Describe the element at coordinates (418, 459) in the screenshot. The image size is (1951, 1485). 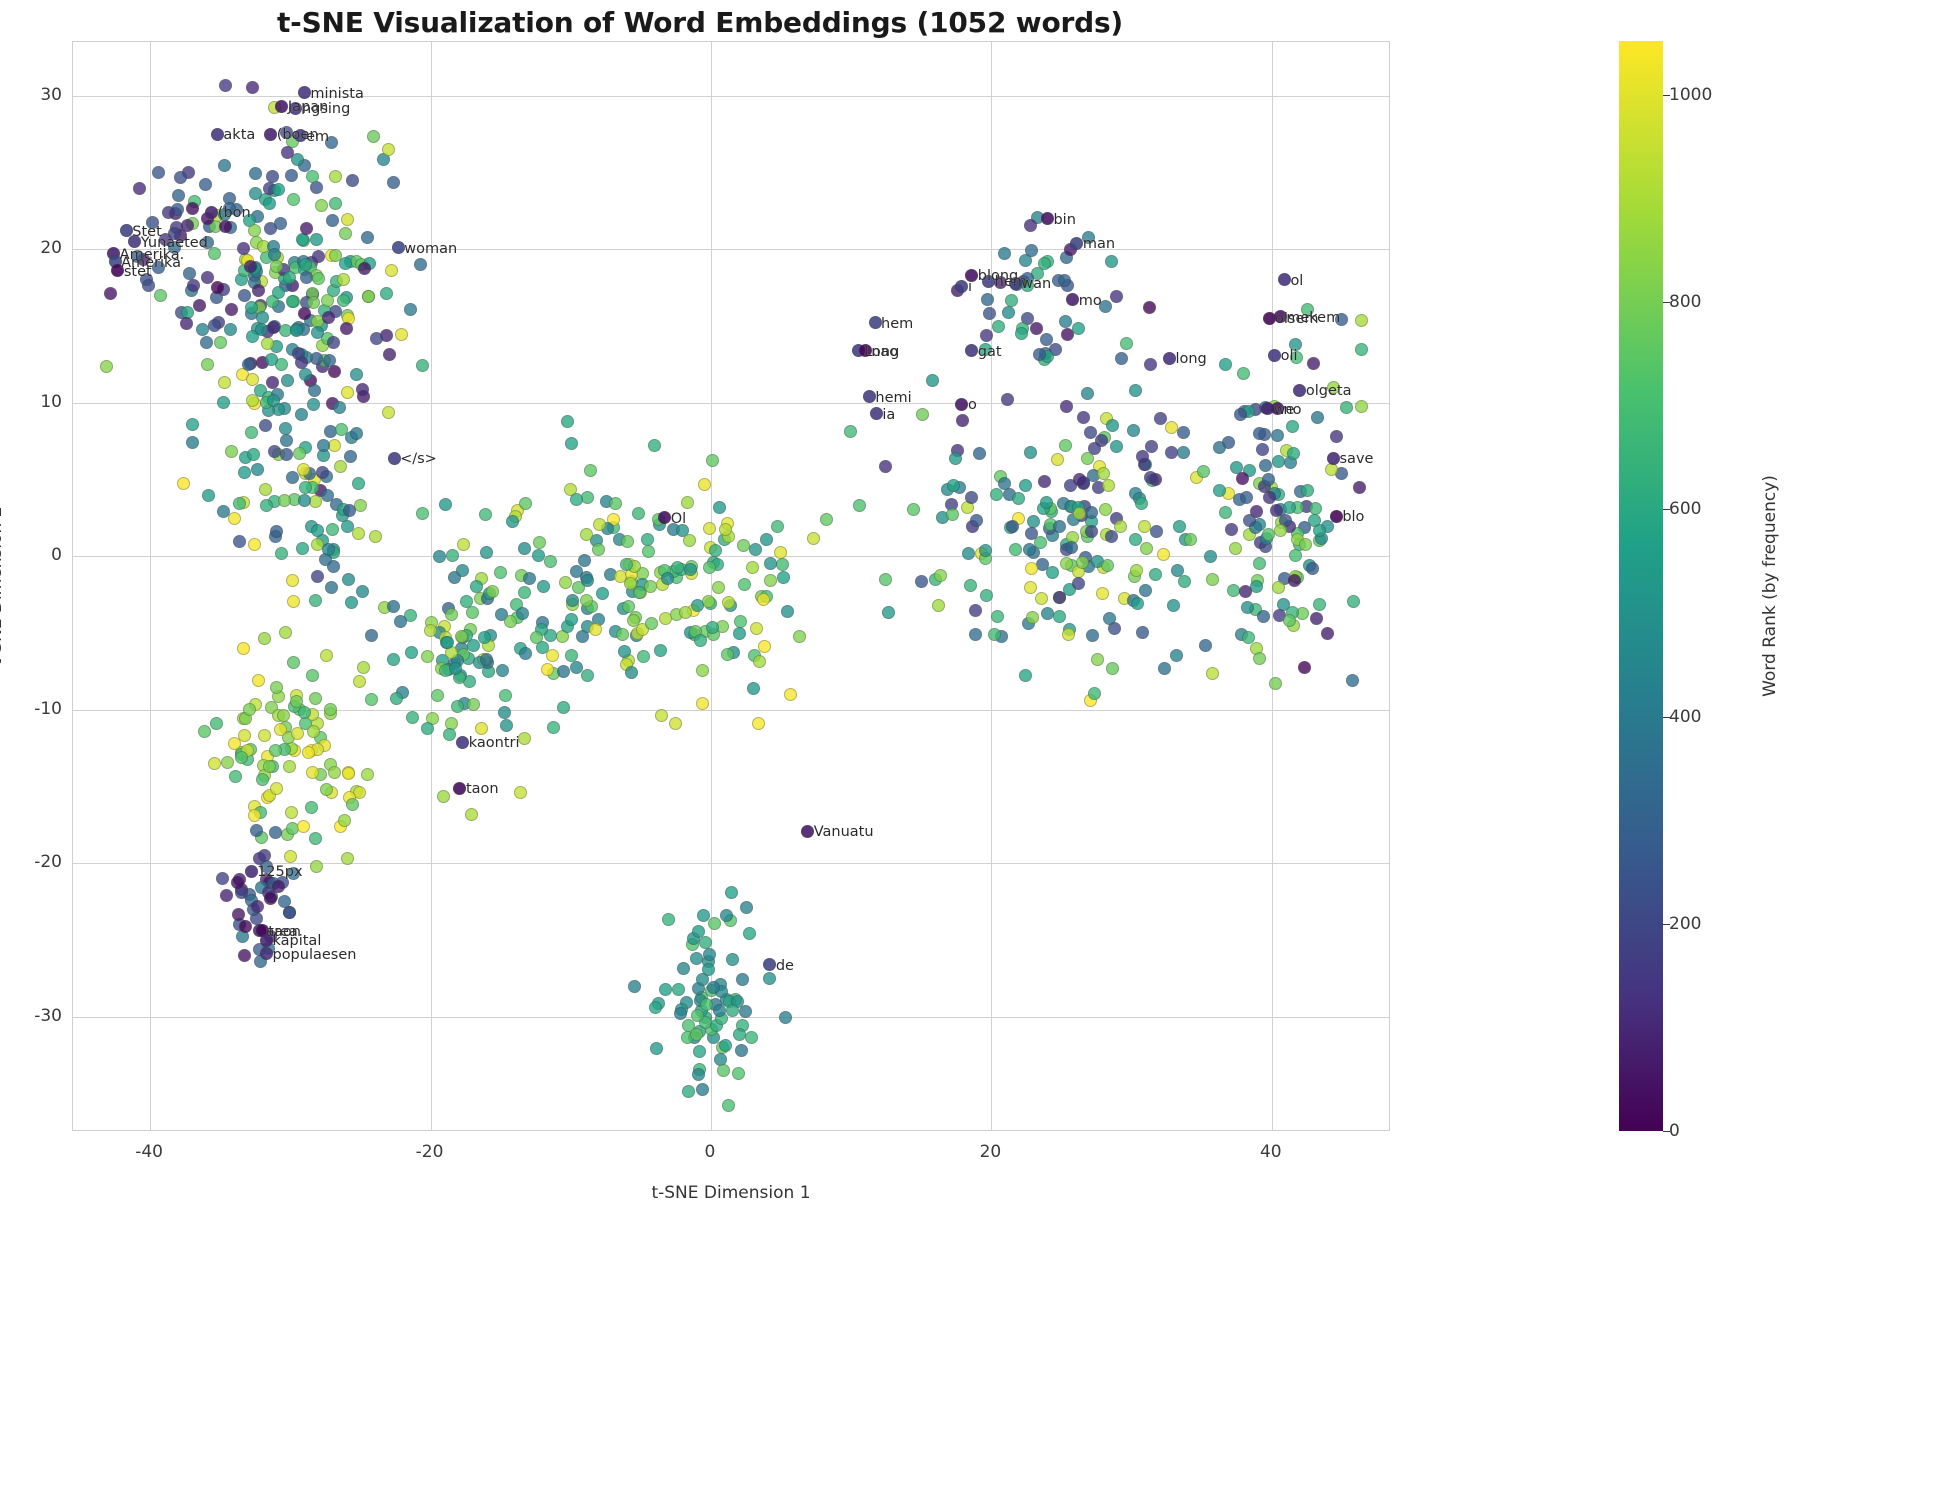
I see `point-label: </s>` at that location.